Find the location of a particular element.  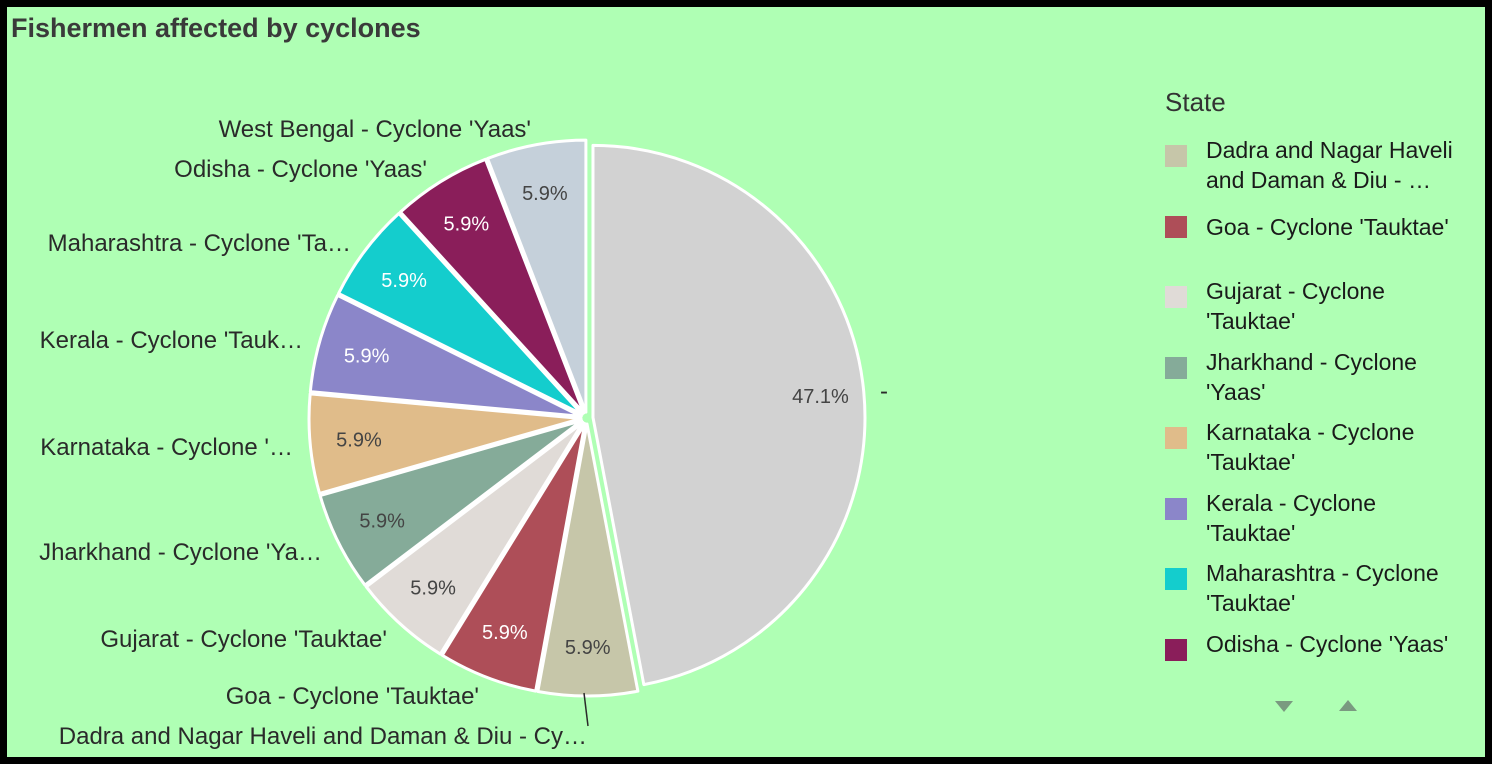

legend-item: Karnataka - Cyclone 'Tauktae' is located at coordinates (1315, 457).